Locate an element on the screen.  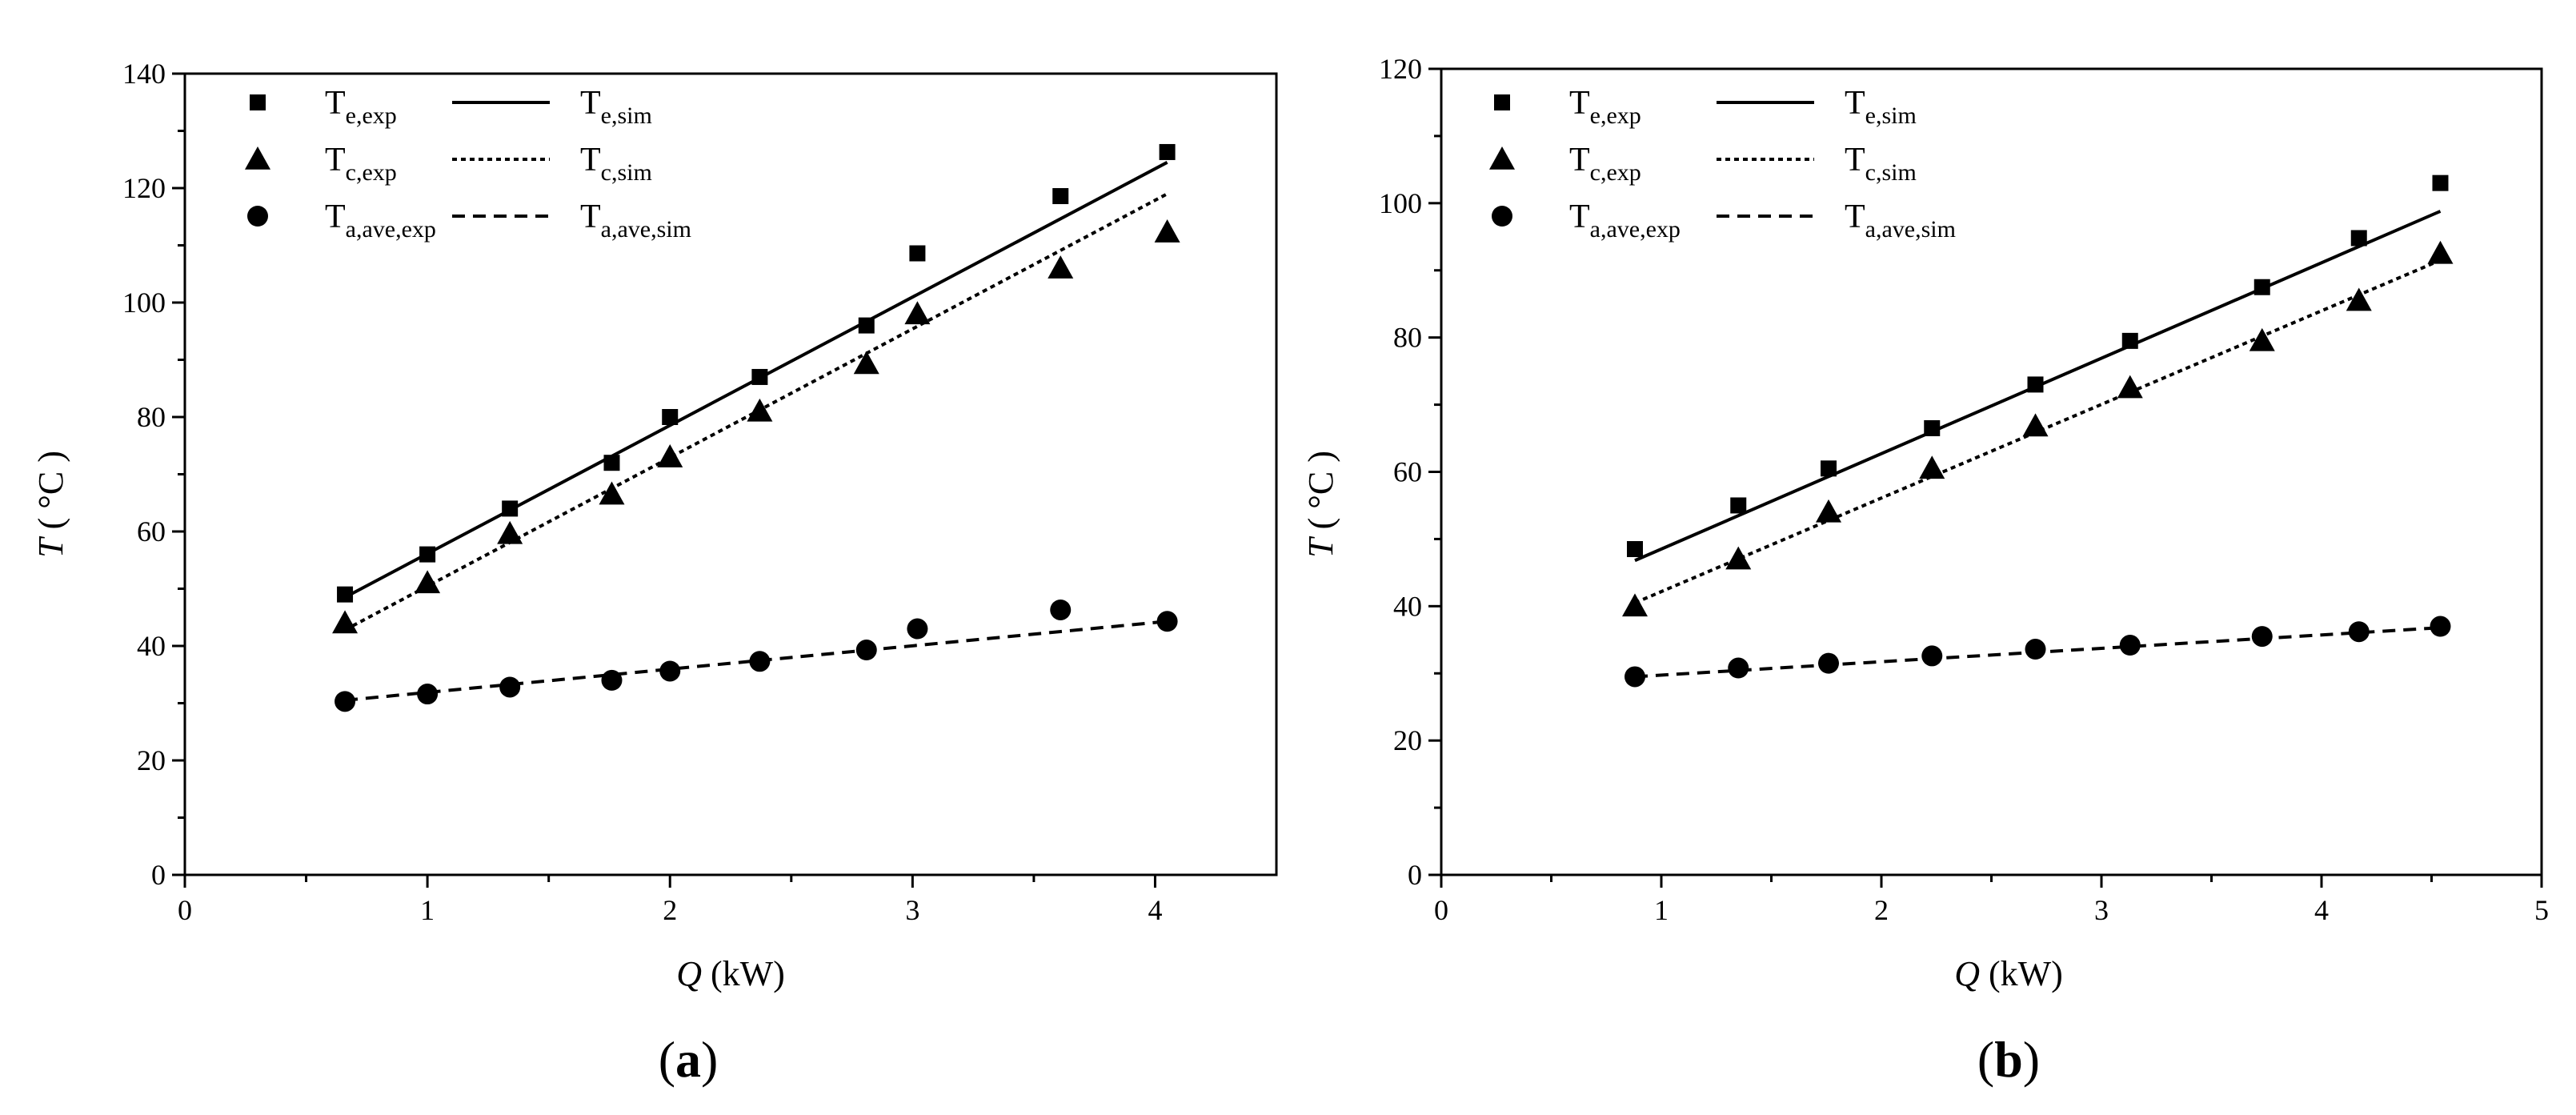
x-tick-label: 0 is located at coordinates (185, 910).